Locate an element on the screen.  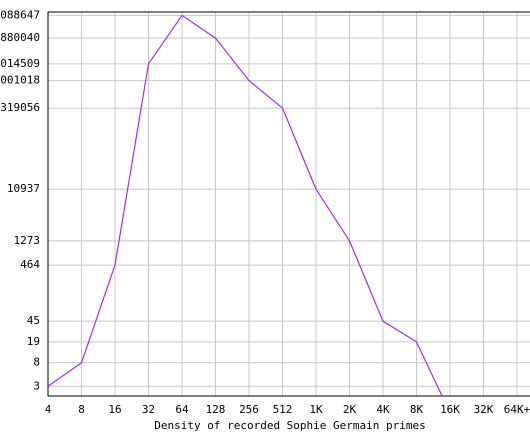
y-tick-label: 10937 is located at coordinates (23, 188).